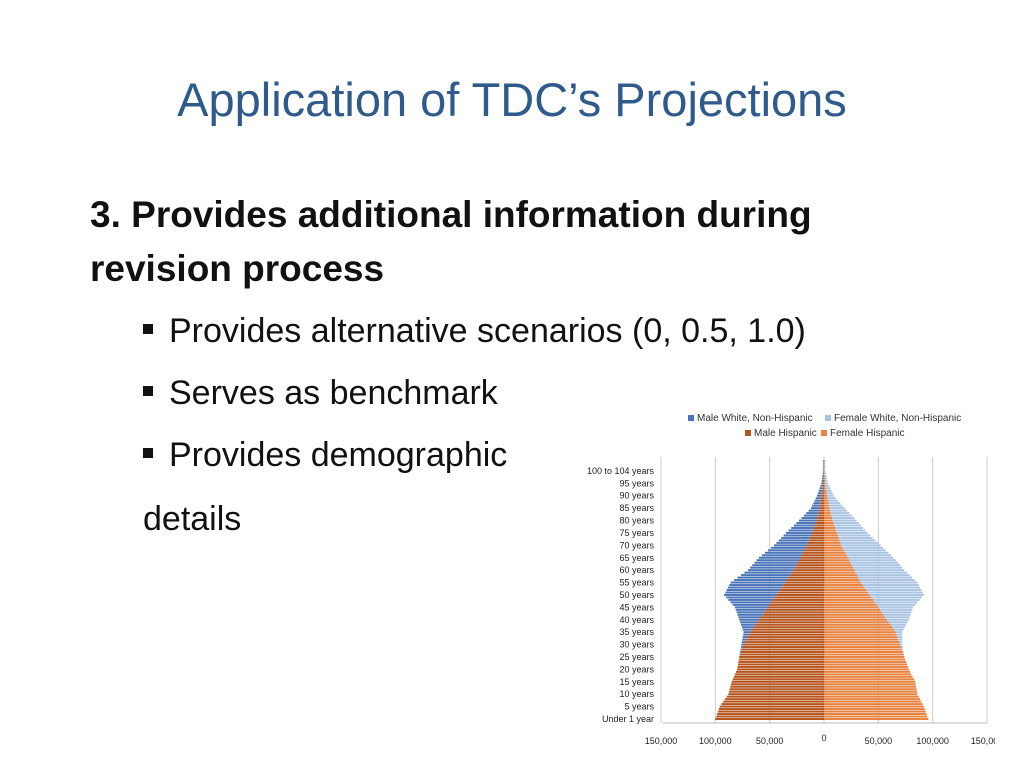 The image size is (1024, 768). I want to click on age-tick-label: 60 years, so click(636, 570).